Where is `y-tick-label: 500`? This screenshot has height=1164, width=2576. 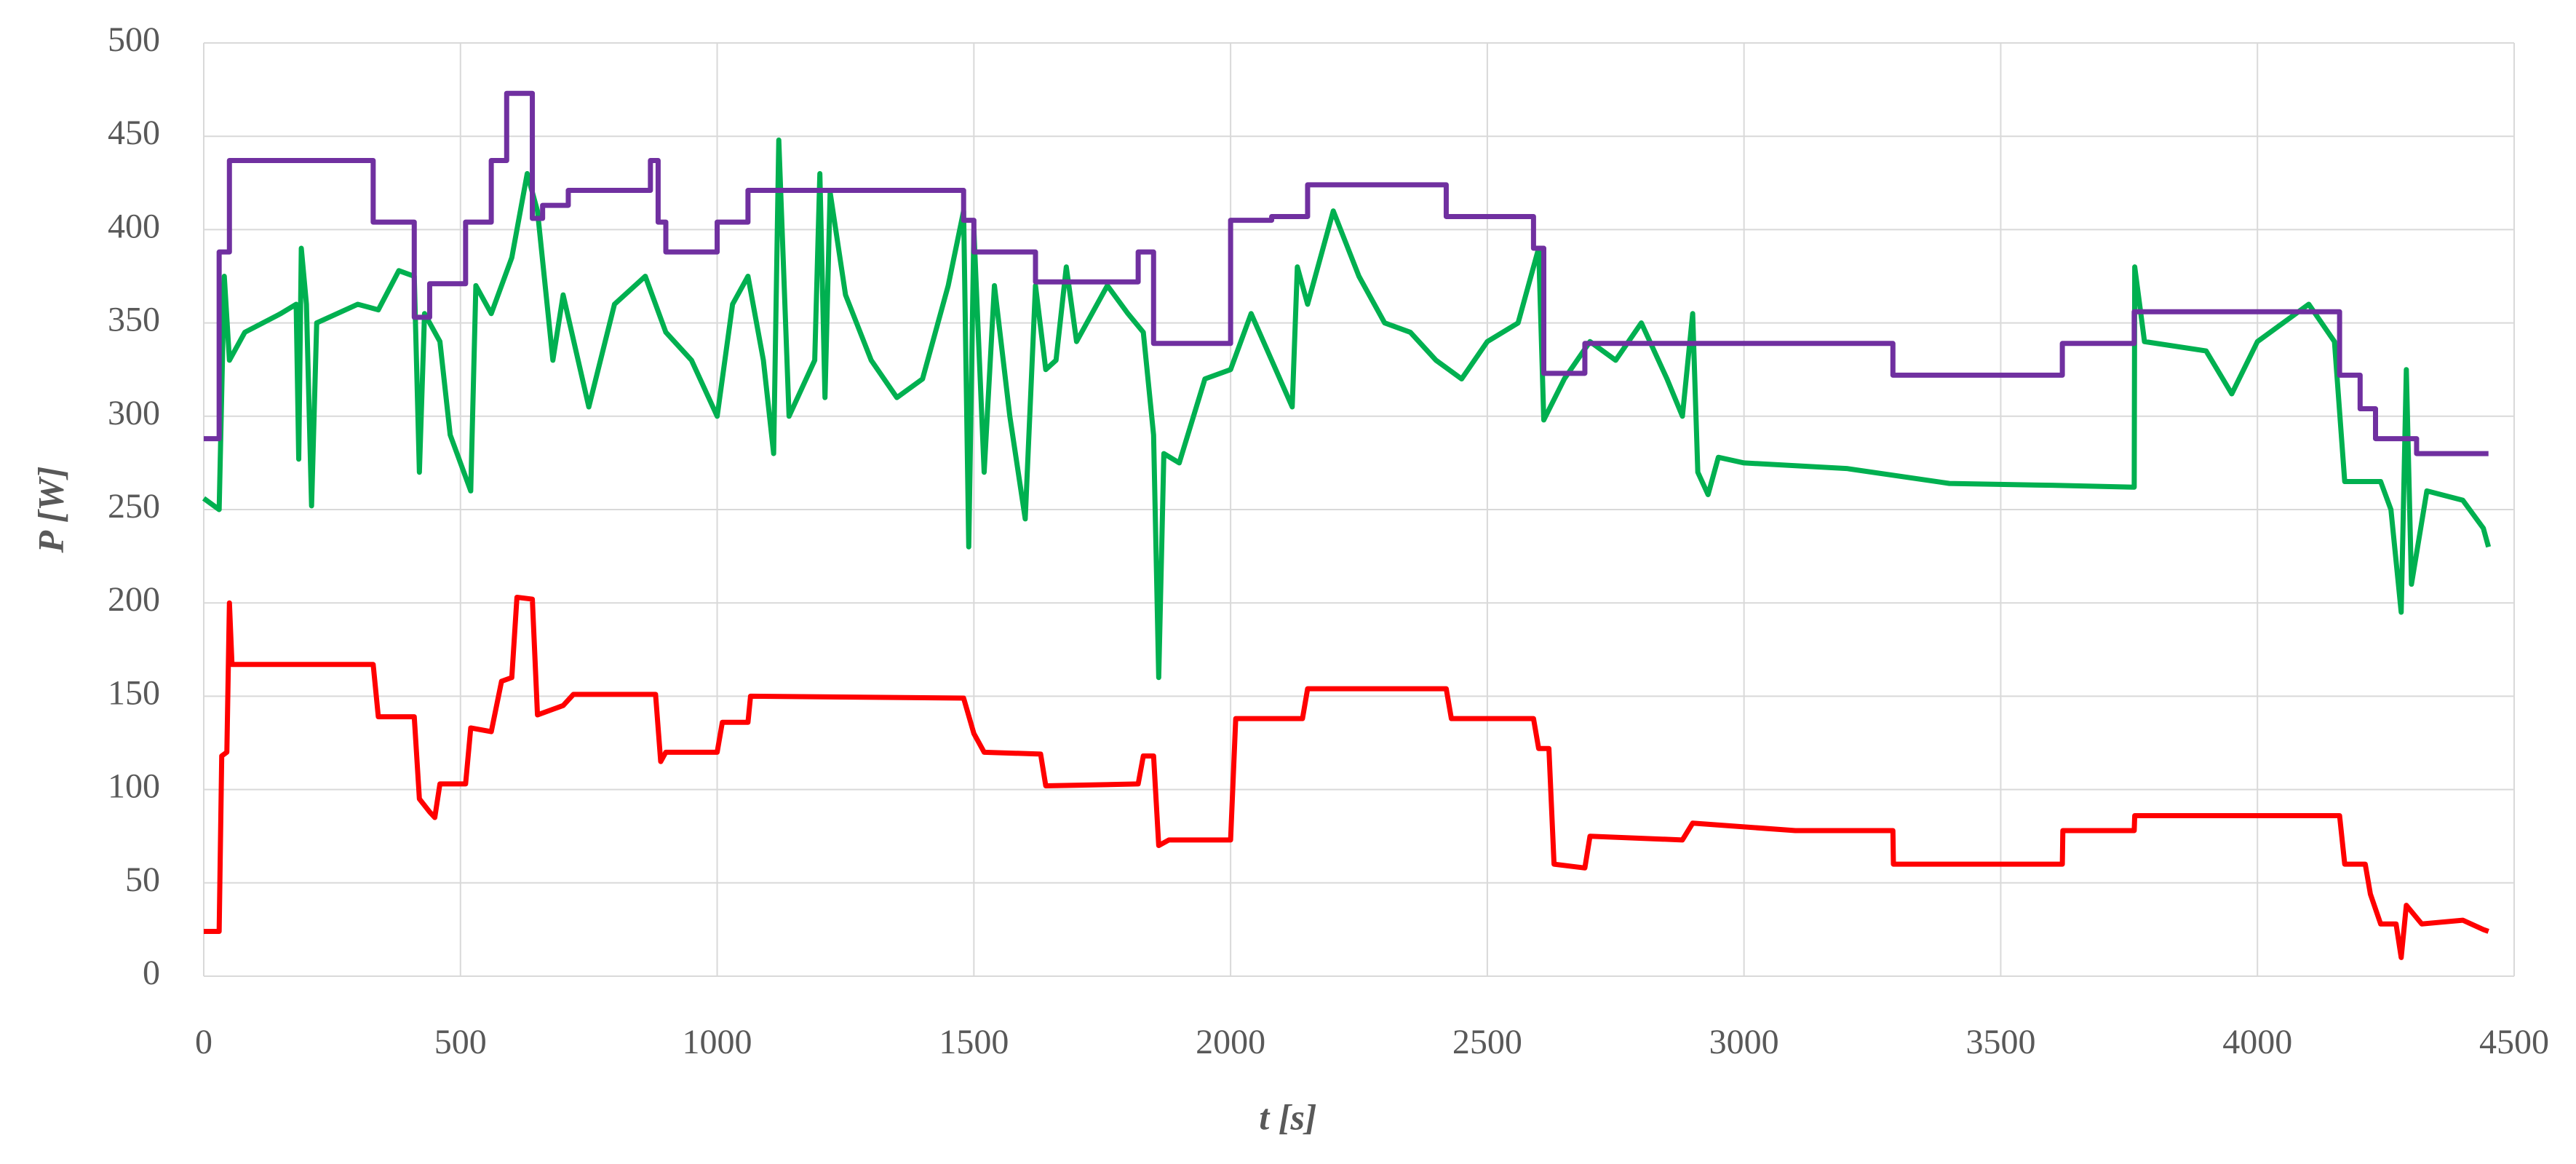 y-tick-label: 500 is located at coordinates (134, 39).